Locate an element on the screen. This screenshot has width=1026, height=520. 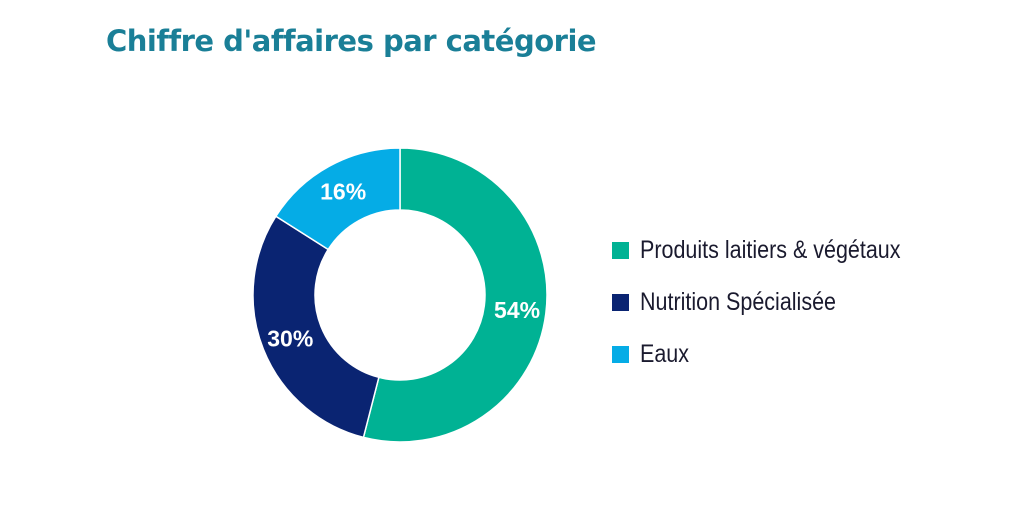
slice-labels: 54% 30% 16% is located at coordinates (403, 265).